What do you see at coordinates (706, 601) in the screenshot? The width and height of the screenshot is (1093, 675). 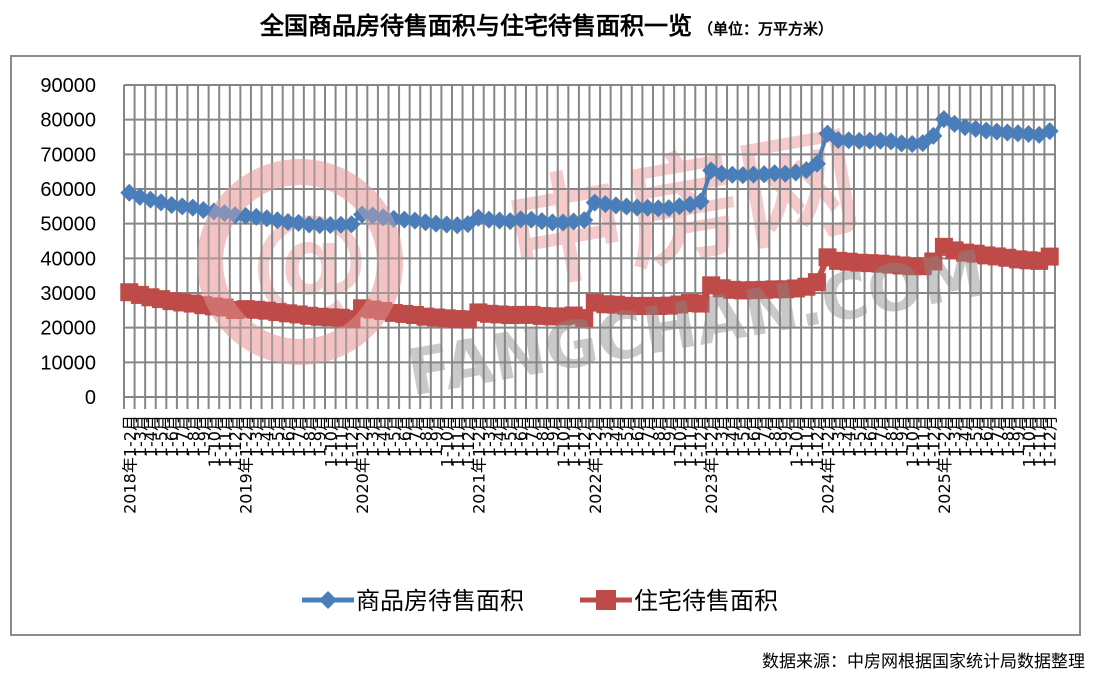 I see `legend-label: 住宅待售面积` at bounding box center [706, 601].